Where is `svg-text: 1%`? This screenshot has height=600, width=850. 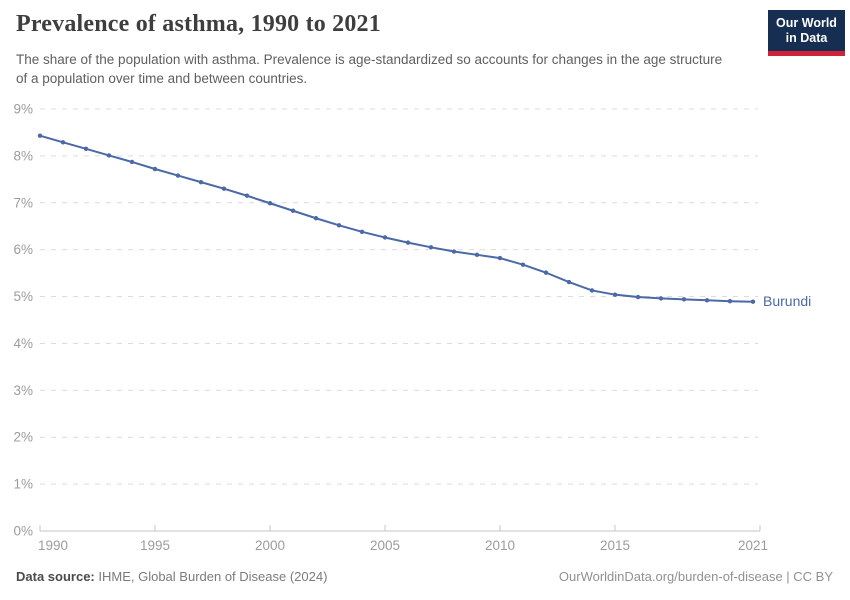 svg-text: 1% is located at coordinates (23, 484).